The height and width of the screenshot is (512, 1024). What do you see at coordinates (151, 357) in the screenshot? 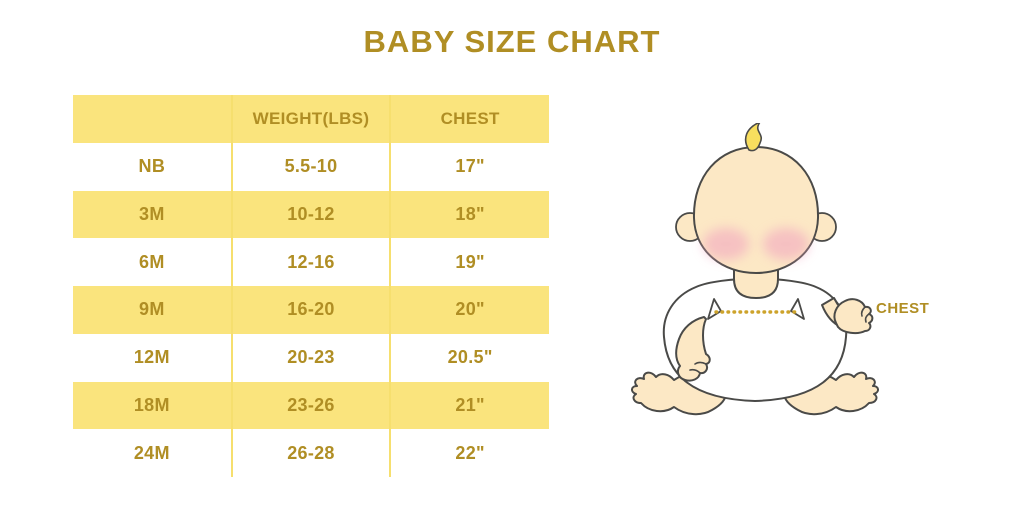
I see `size-cell: 12M` at bounding box center [151, 357].